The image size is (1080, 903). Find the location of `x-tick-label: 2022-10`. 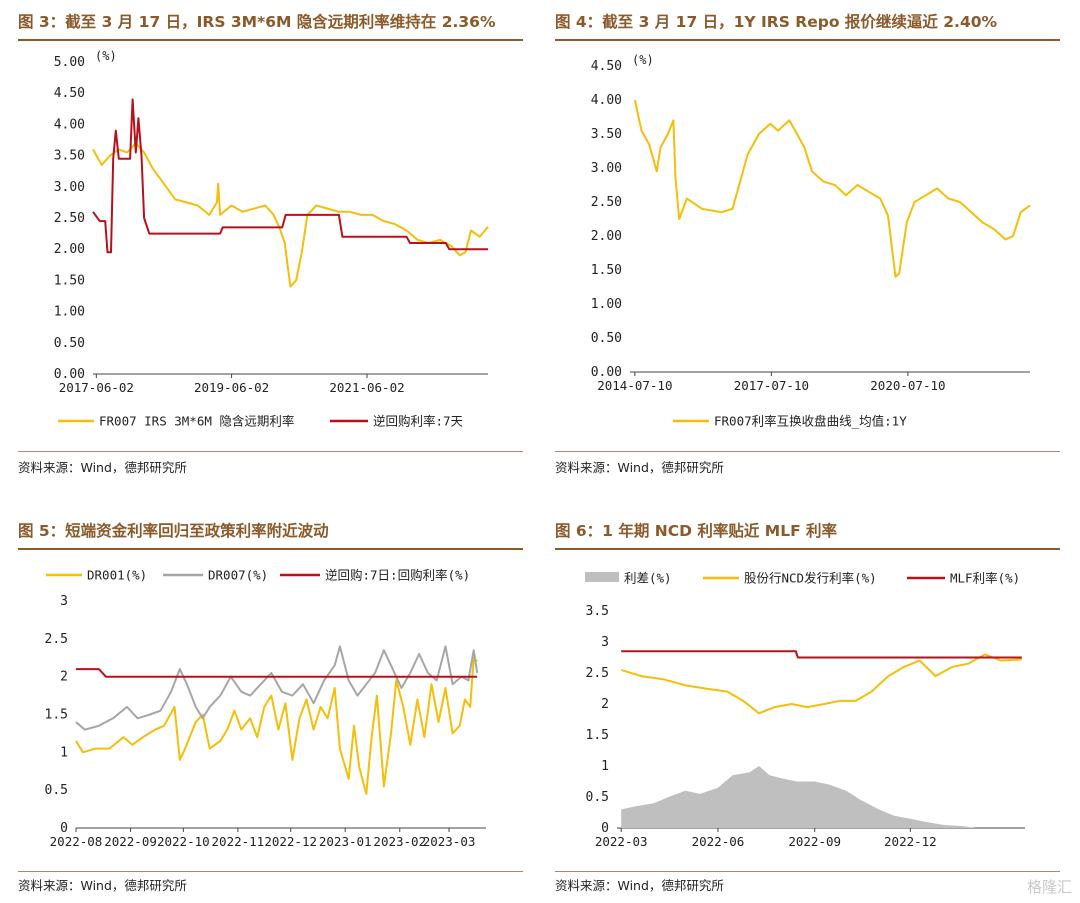

x-tick-label: 2022-10 is located at coordinates (183, 841).